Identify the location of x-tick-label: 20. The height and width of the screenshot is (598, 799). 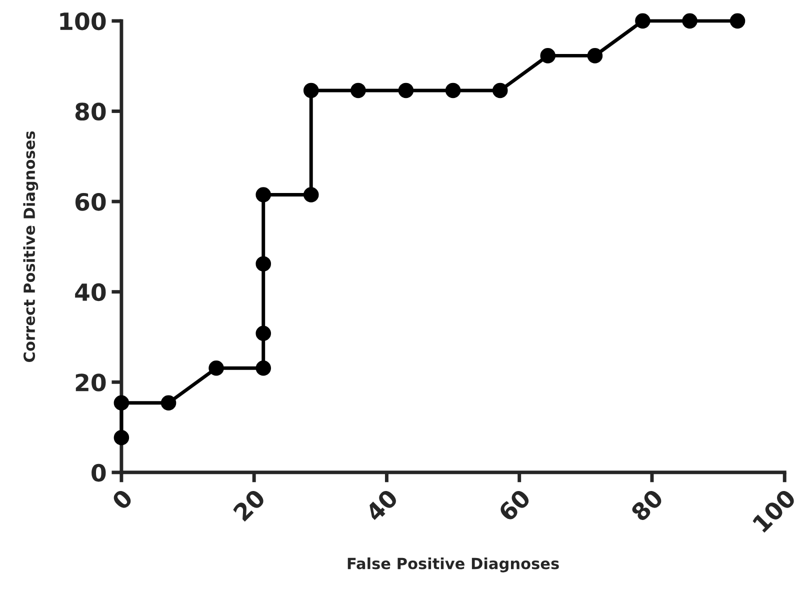
(249, 505).